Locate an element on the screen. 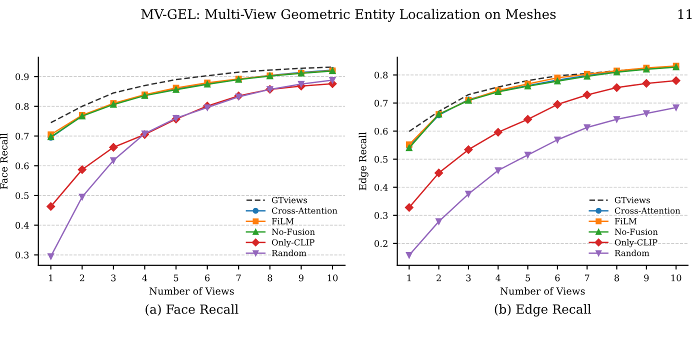 This screenshot has height=341, width=697. y-tick-label: 0.9 is located at coordinates (22, 76).